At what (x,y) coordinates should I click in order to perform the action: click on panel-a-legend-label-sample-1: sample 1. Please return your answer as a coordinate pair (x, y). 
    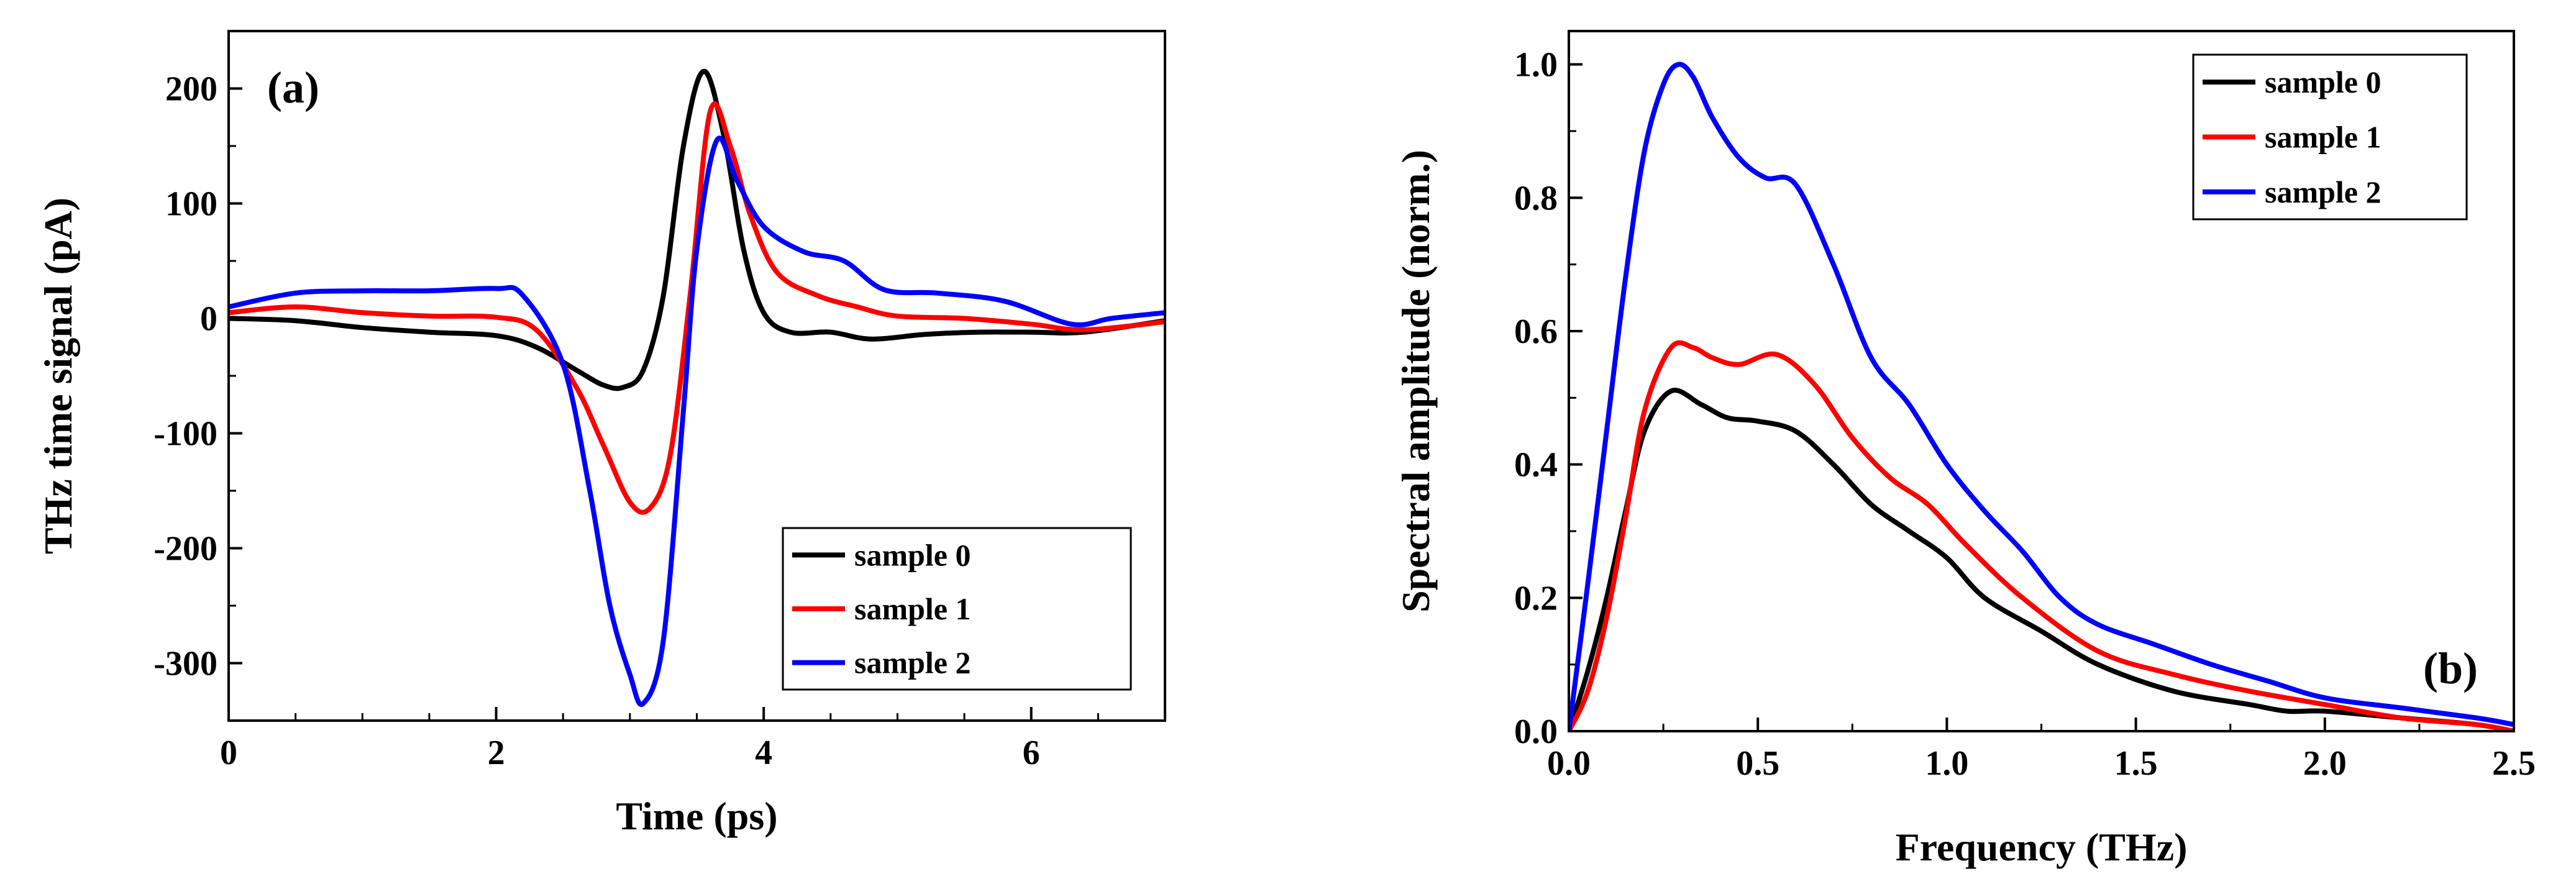
    Looking at the image, I should click on (912, 608).